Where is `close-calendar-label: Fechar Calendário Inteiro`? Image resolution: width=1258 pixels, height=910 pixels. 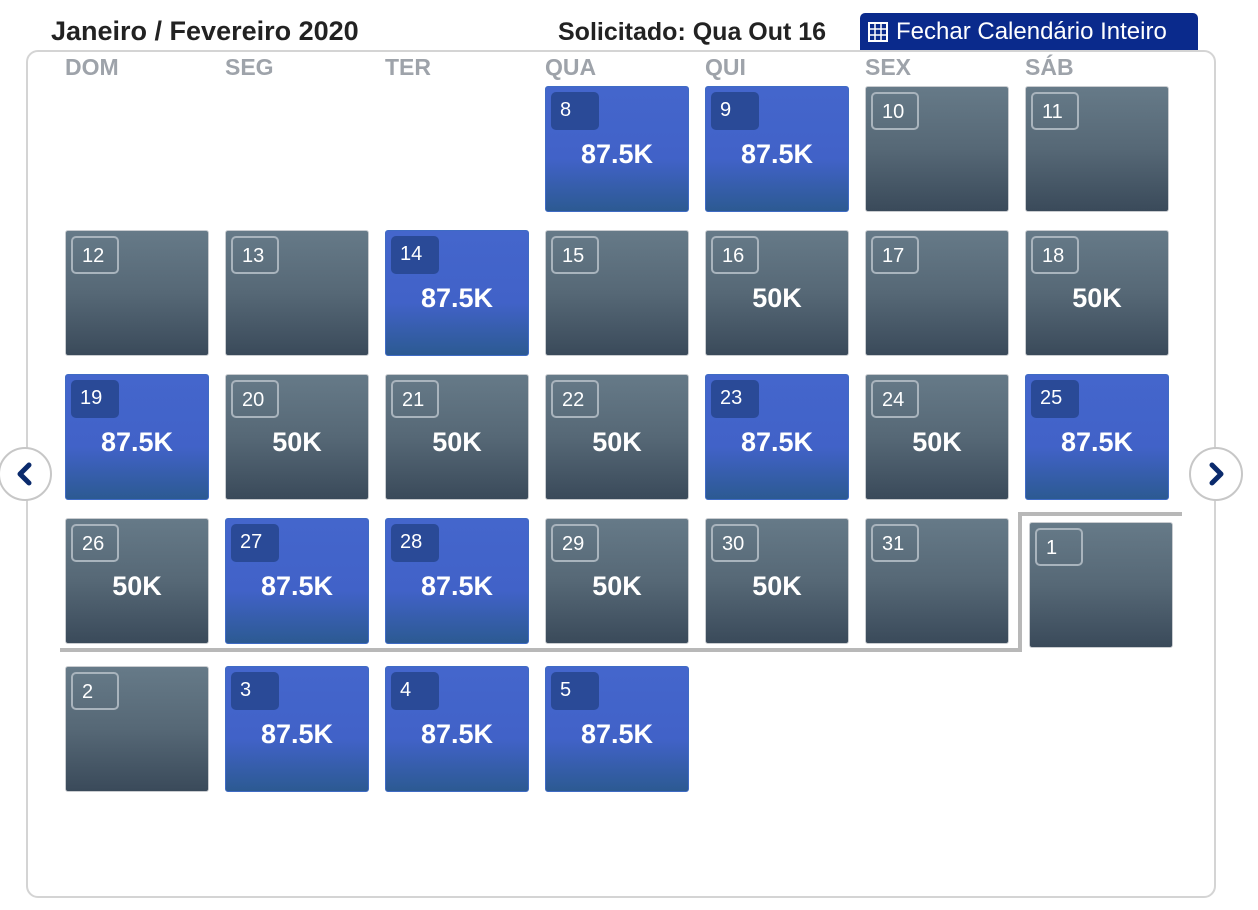 close-calendar-label: Fechar Calendário Inteiro is located at coordinates (1031, 31).